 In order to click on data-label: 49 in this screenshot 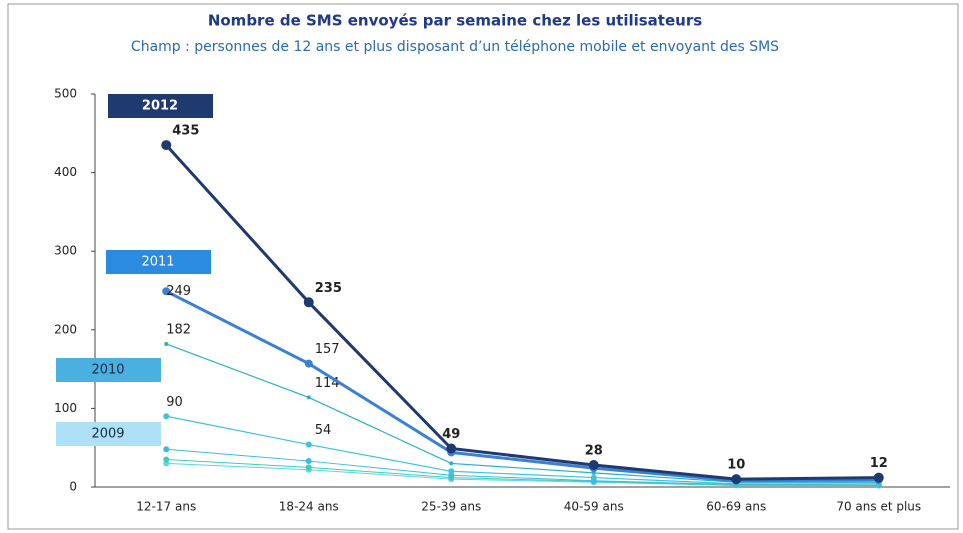, I will do `click(451, 434)`.